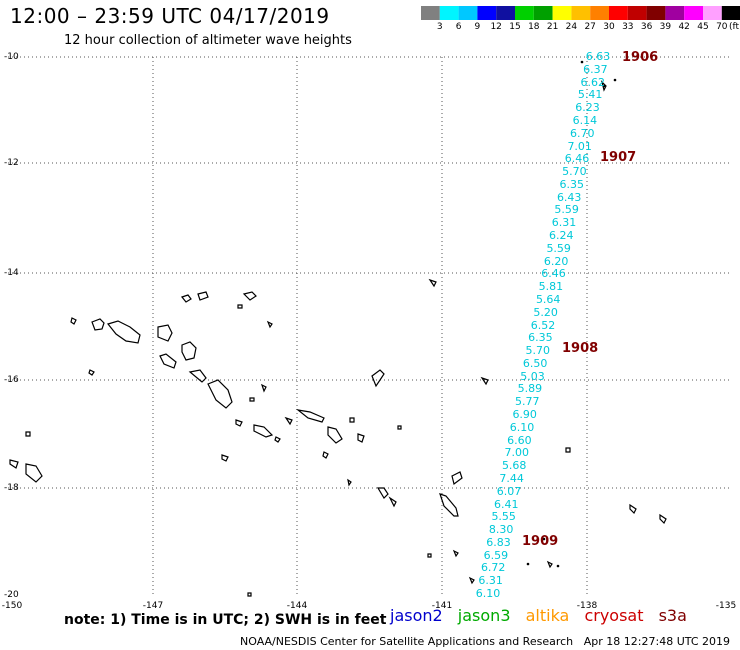 This screenshot has width=740, height=650. What do you see at coordinates (722, 27) in the screenshot?
I see `colorbar-tick-label: 70` at bounding box center [722, 27].